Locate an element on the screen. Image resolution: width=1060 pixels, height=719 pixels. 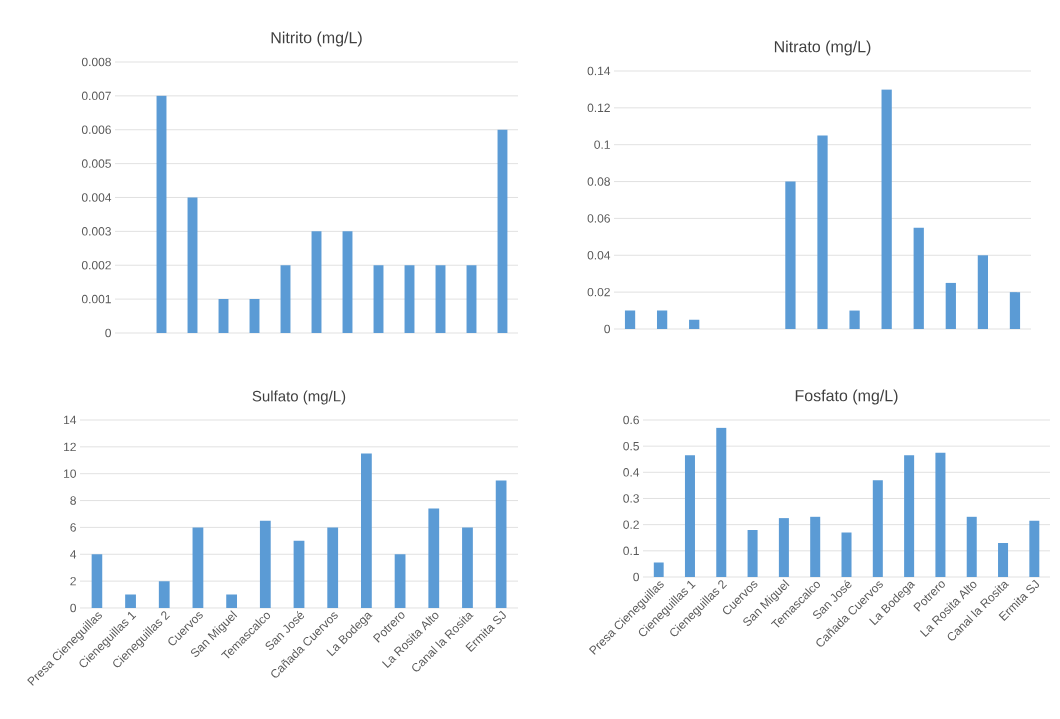
y-tick-label: 6 is located at coordinates (73, 527).